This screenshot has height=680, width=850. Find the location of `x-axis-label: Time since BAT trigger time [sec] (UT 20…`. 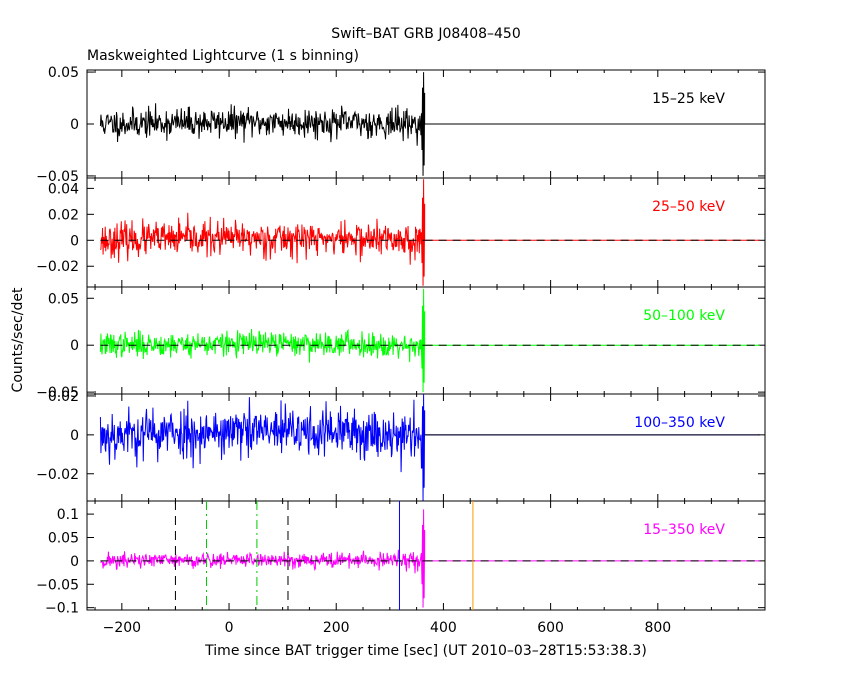

x-axis-label: Time since BAT trigger time [sec] (UT 20… is located at coordinates (425, 651).